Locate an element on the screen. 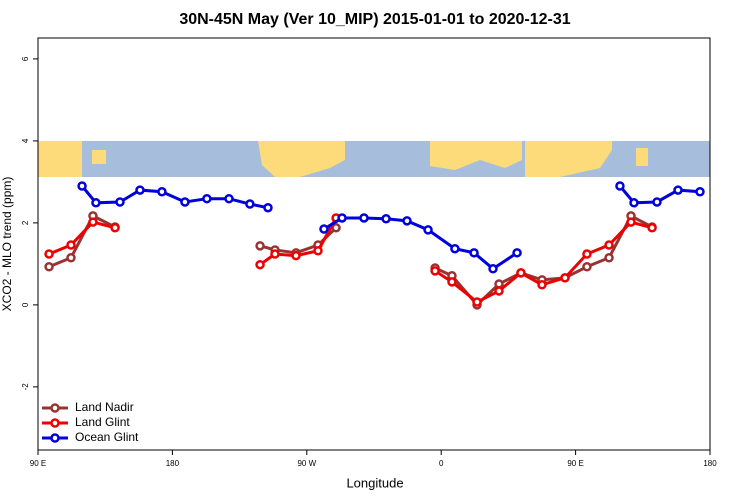  legend-label: Ocean Glint is located at coordinates (107, 437).